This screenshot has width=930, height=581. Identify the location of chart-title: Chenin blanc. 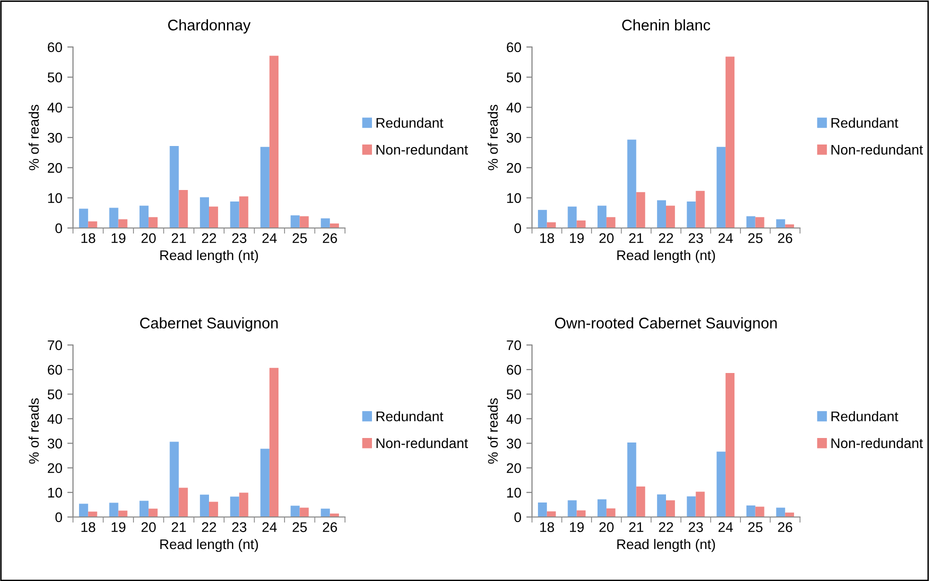
(666, 24).